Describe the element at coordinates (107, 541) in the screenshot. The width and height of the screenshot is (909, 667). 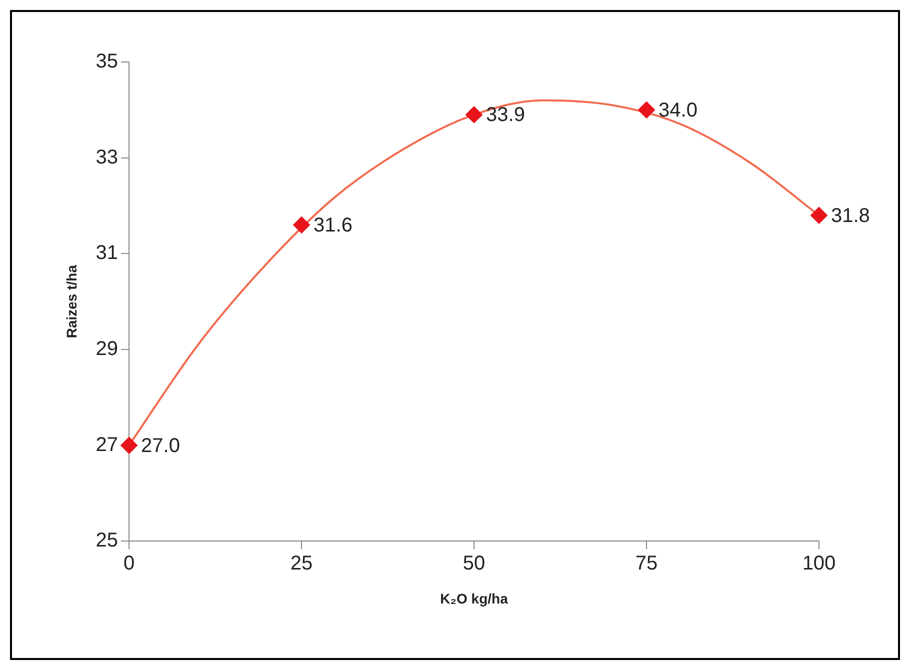
I see `y-tick-label: 25` at that location.